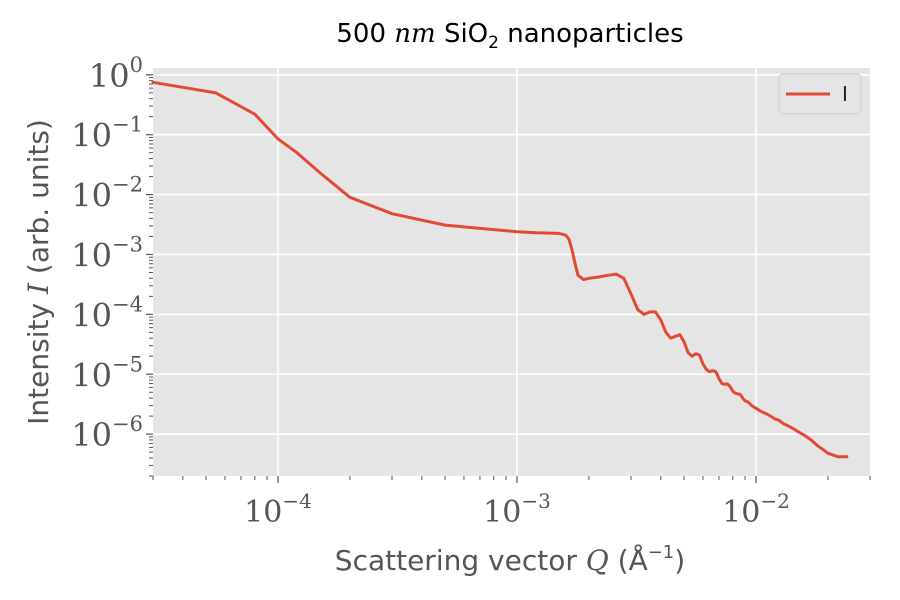  What do you see at coordinates (361, 34) in the screenshot?
I see `title-number: 500` at bounding box center [361, 34].